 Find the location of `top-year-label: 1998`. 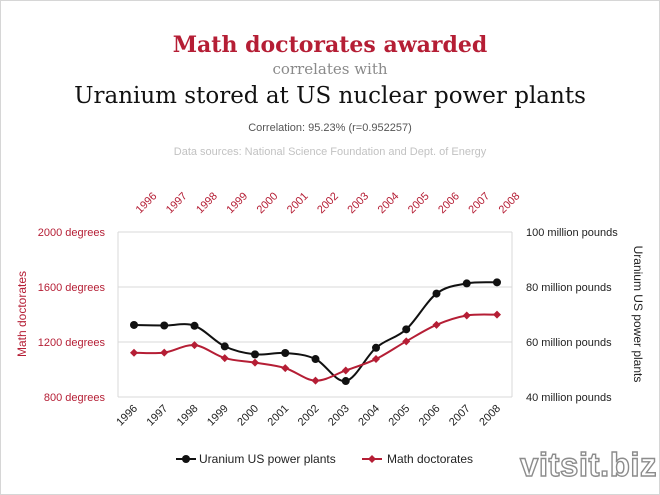

top-year-label: 1998 is located at coordinates (207, 203).